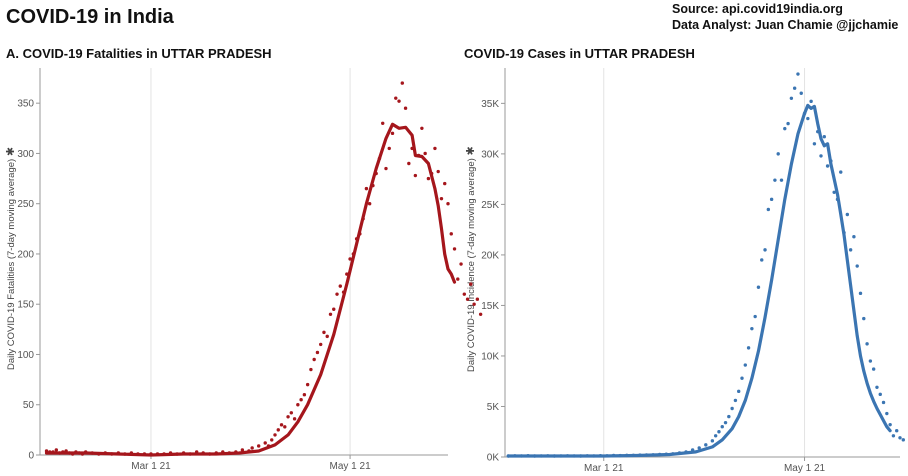  What do you see at coordinates (25, 305) in the screenshot?
I see `fatalities-y-tick-label: 150` at bounding box center [25, 305].